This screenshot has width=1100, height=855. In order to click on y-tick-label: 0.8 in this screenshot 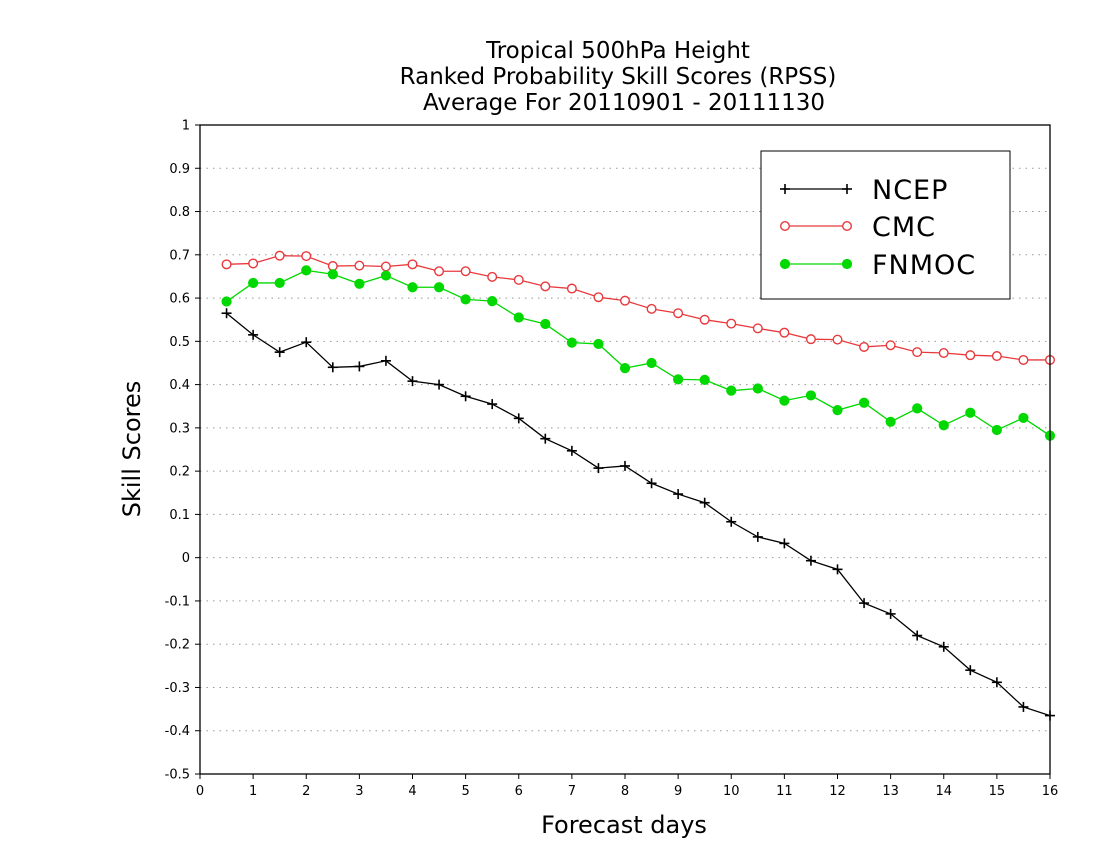, I will do `click(179, 212)`.